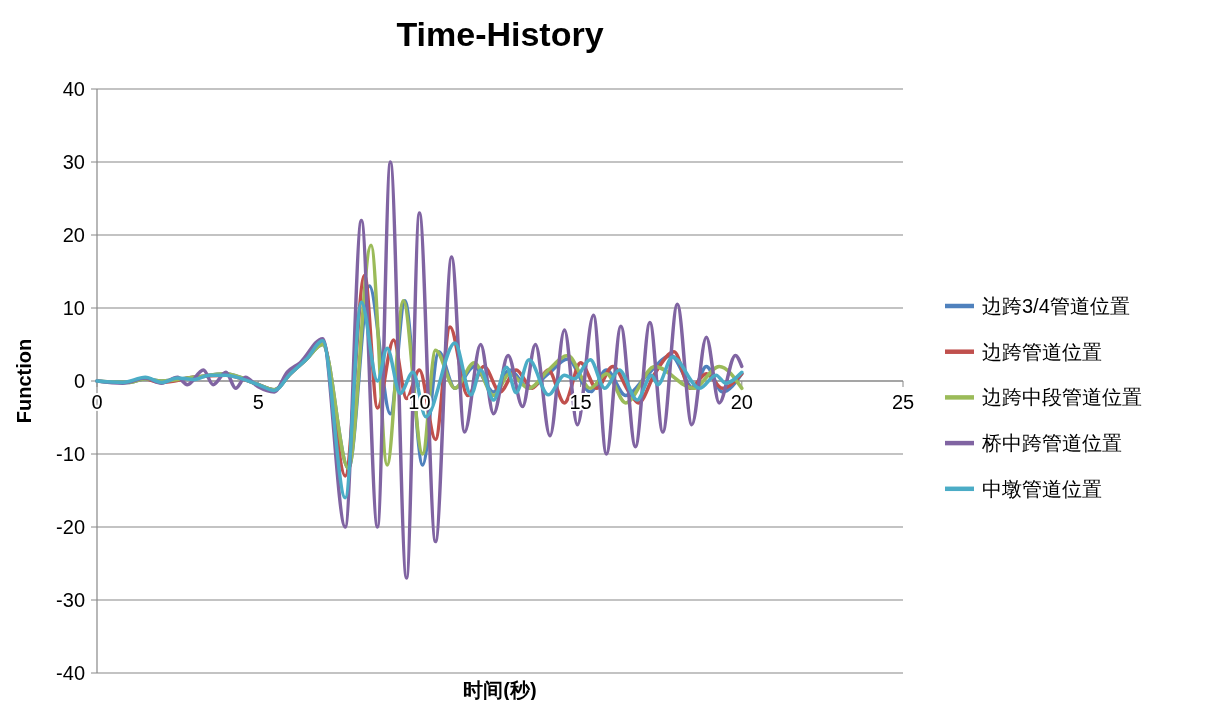  What do you see at coordinates (500, 34) in the screenshot?
I see `chart-title: Time-History` at bounding box center [500, 34].